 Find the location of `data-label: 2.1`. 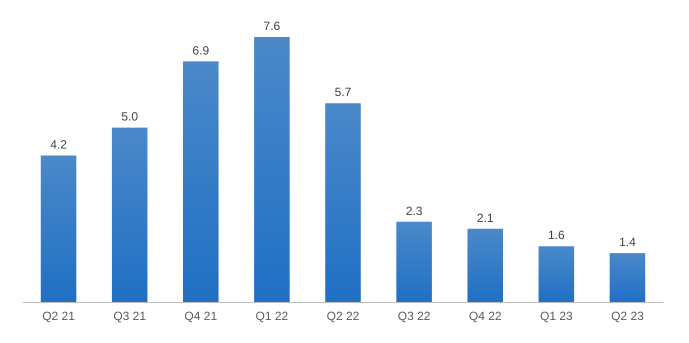

data-label: 2.1 is located at coordinates (485, 217).